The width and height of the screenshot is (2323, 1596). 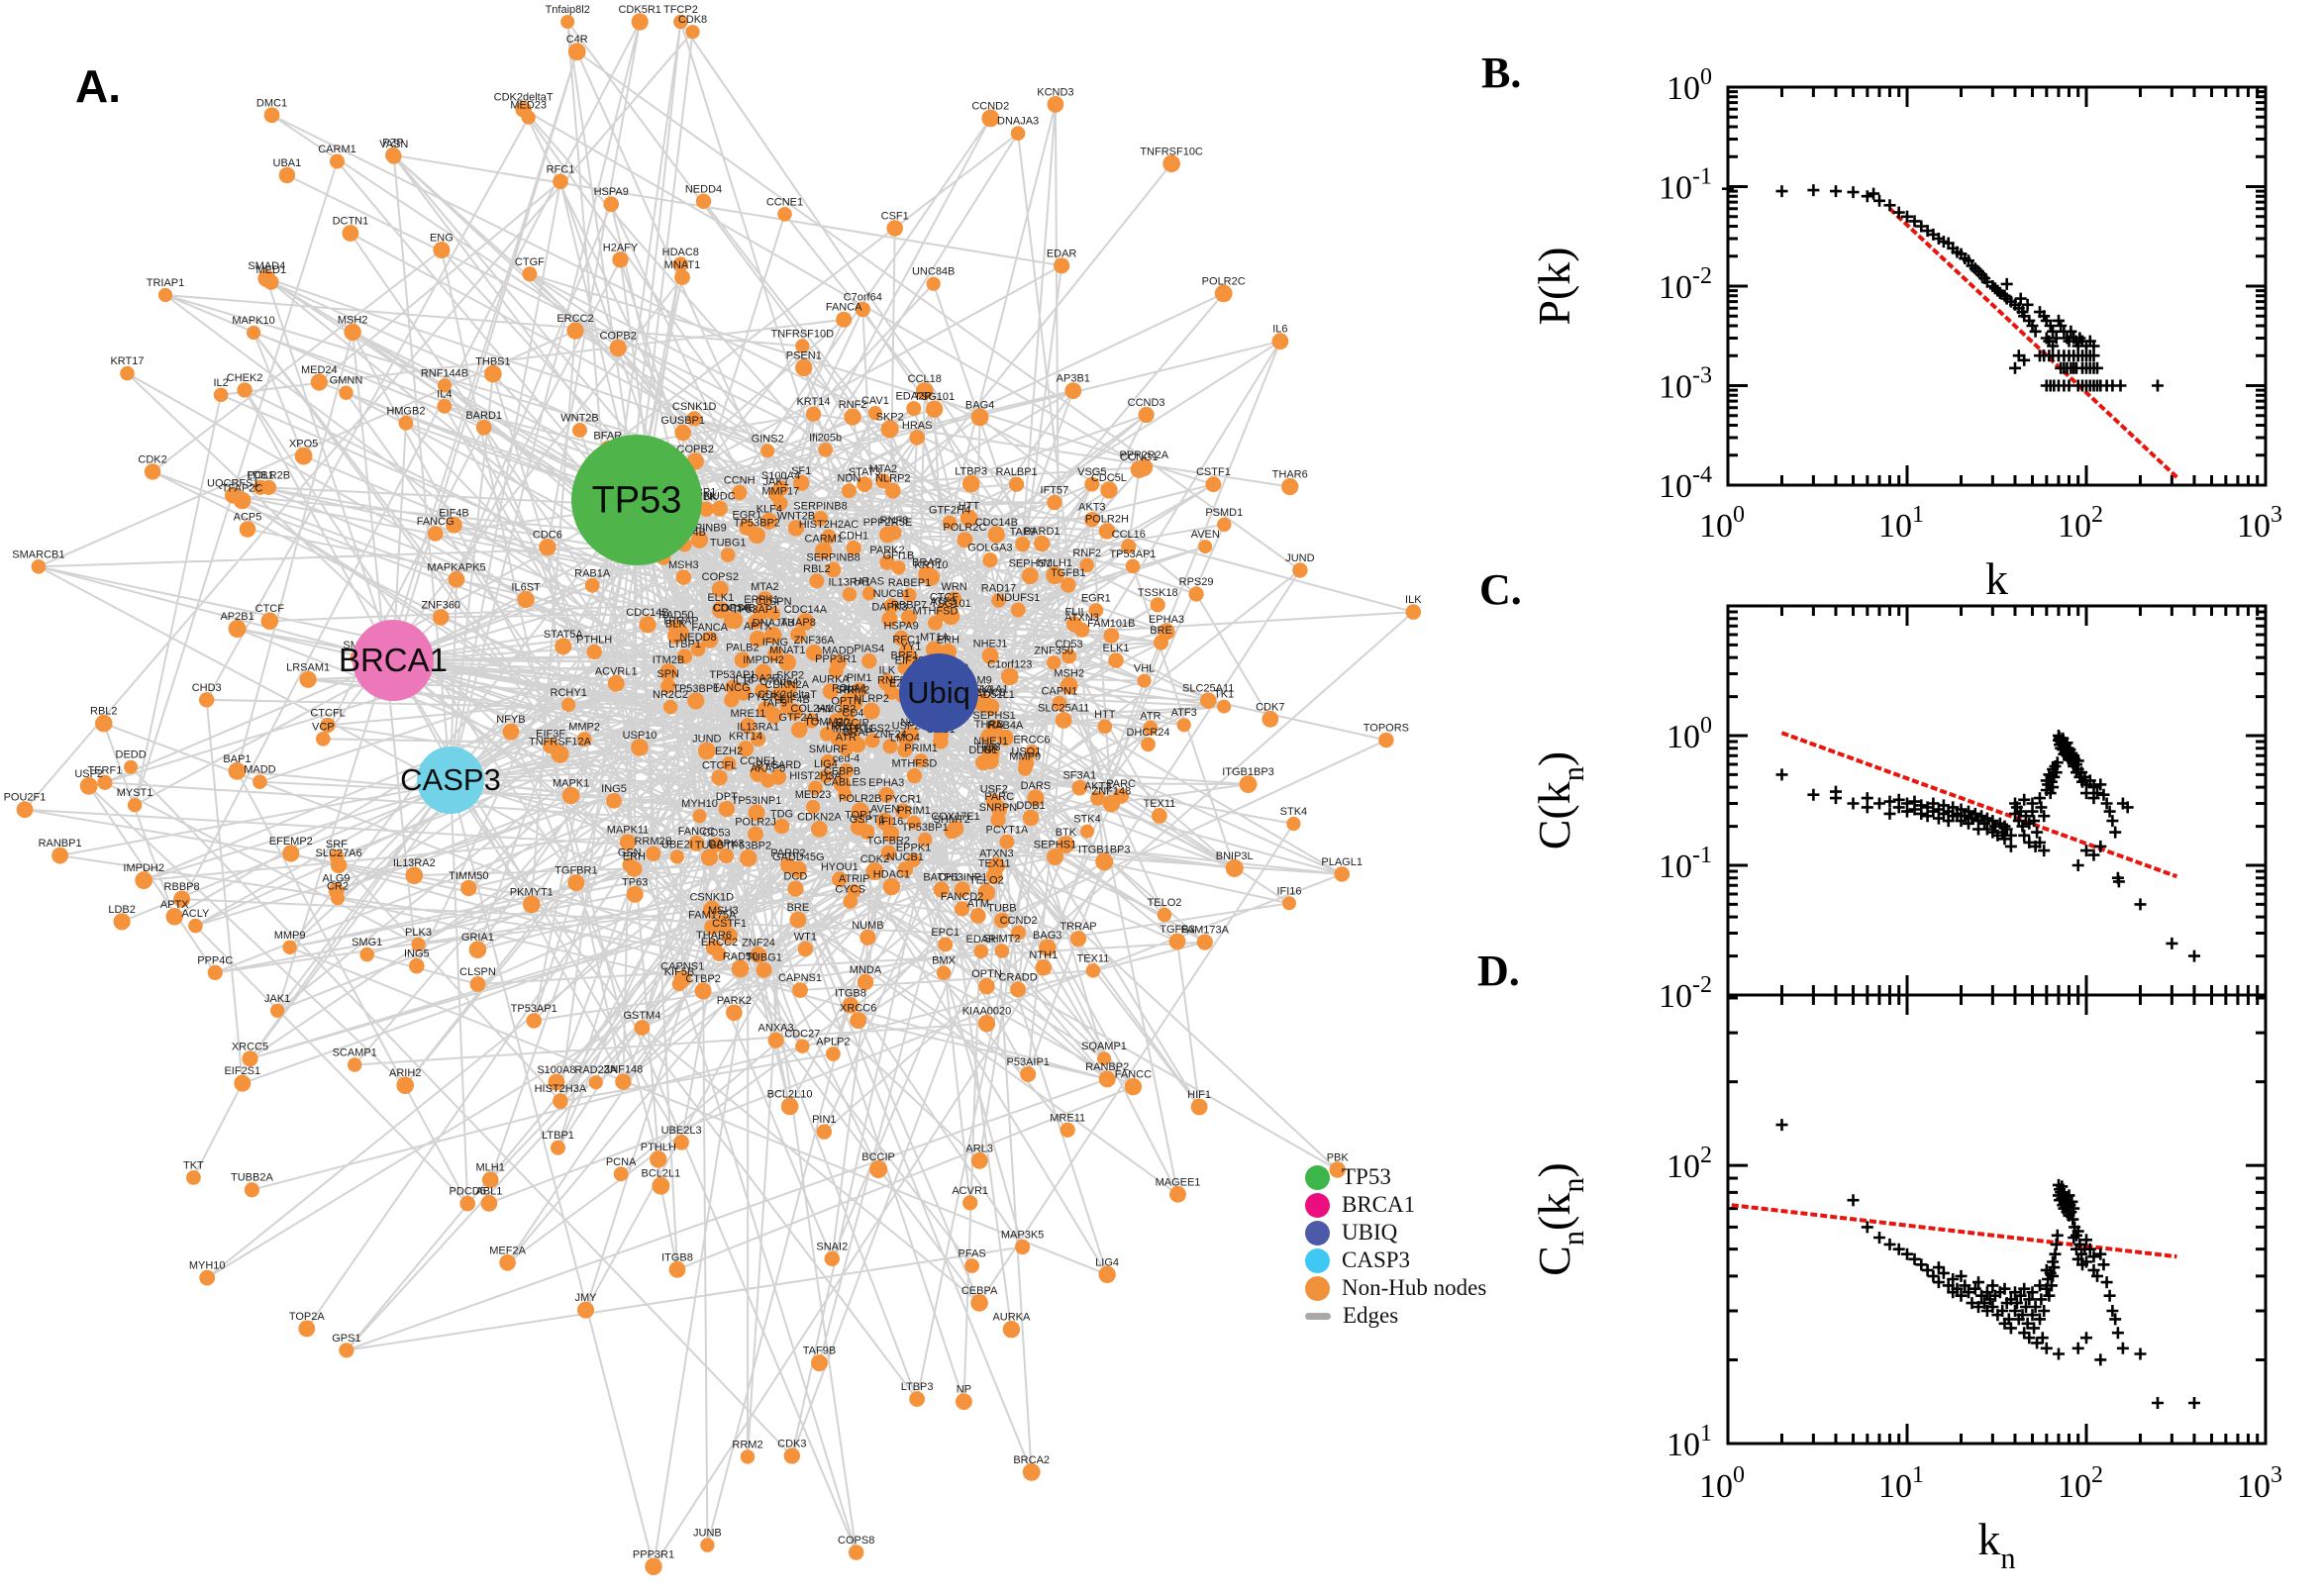 What do you see at coordinates (979, 1148) in the screenshot?
I see `network-node-label: ARL3` at bounding box center [979, 1148].